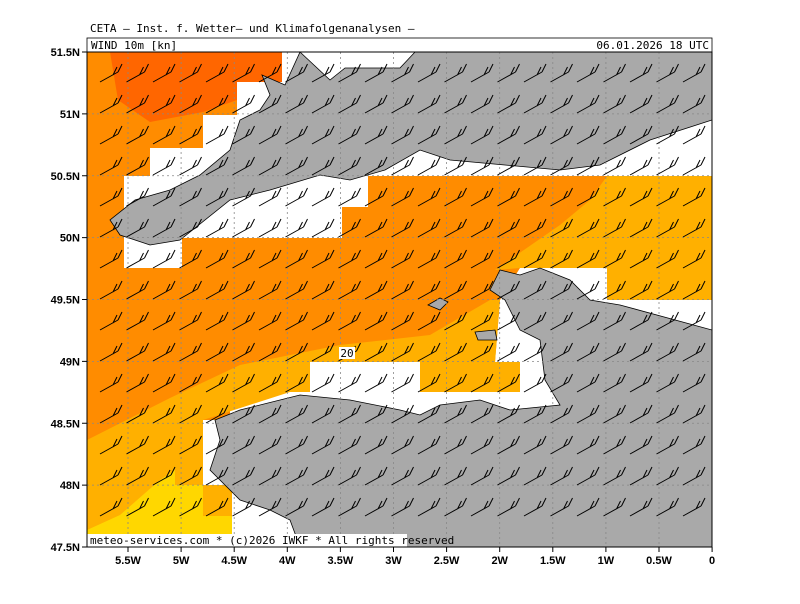 The width and height of the screenshot is (800, 604). What do you see at coordinates (499, 561) in the screenshot?
I see `x-tick-label: 2W` at bounding box center [499, 561].